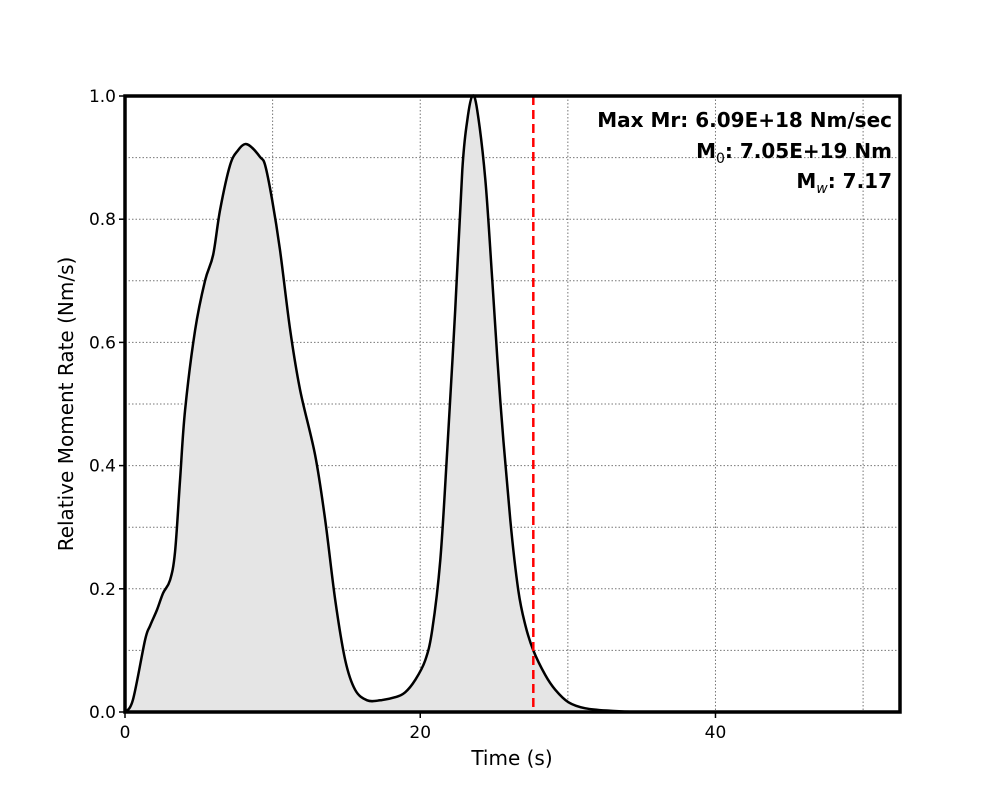 This screenshot has height=800, width=1000. I want to click on x-axis-label: Time (s), so click(511, 758).